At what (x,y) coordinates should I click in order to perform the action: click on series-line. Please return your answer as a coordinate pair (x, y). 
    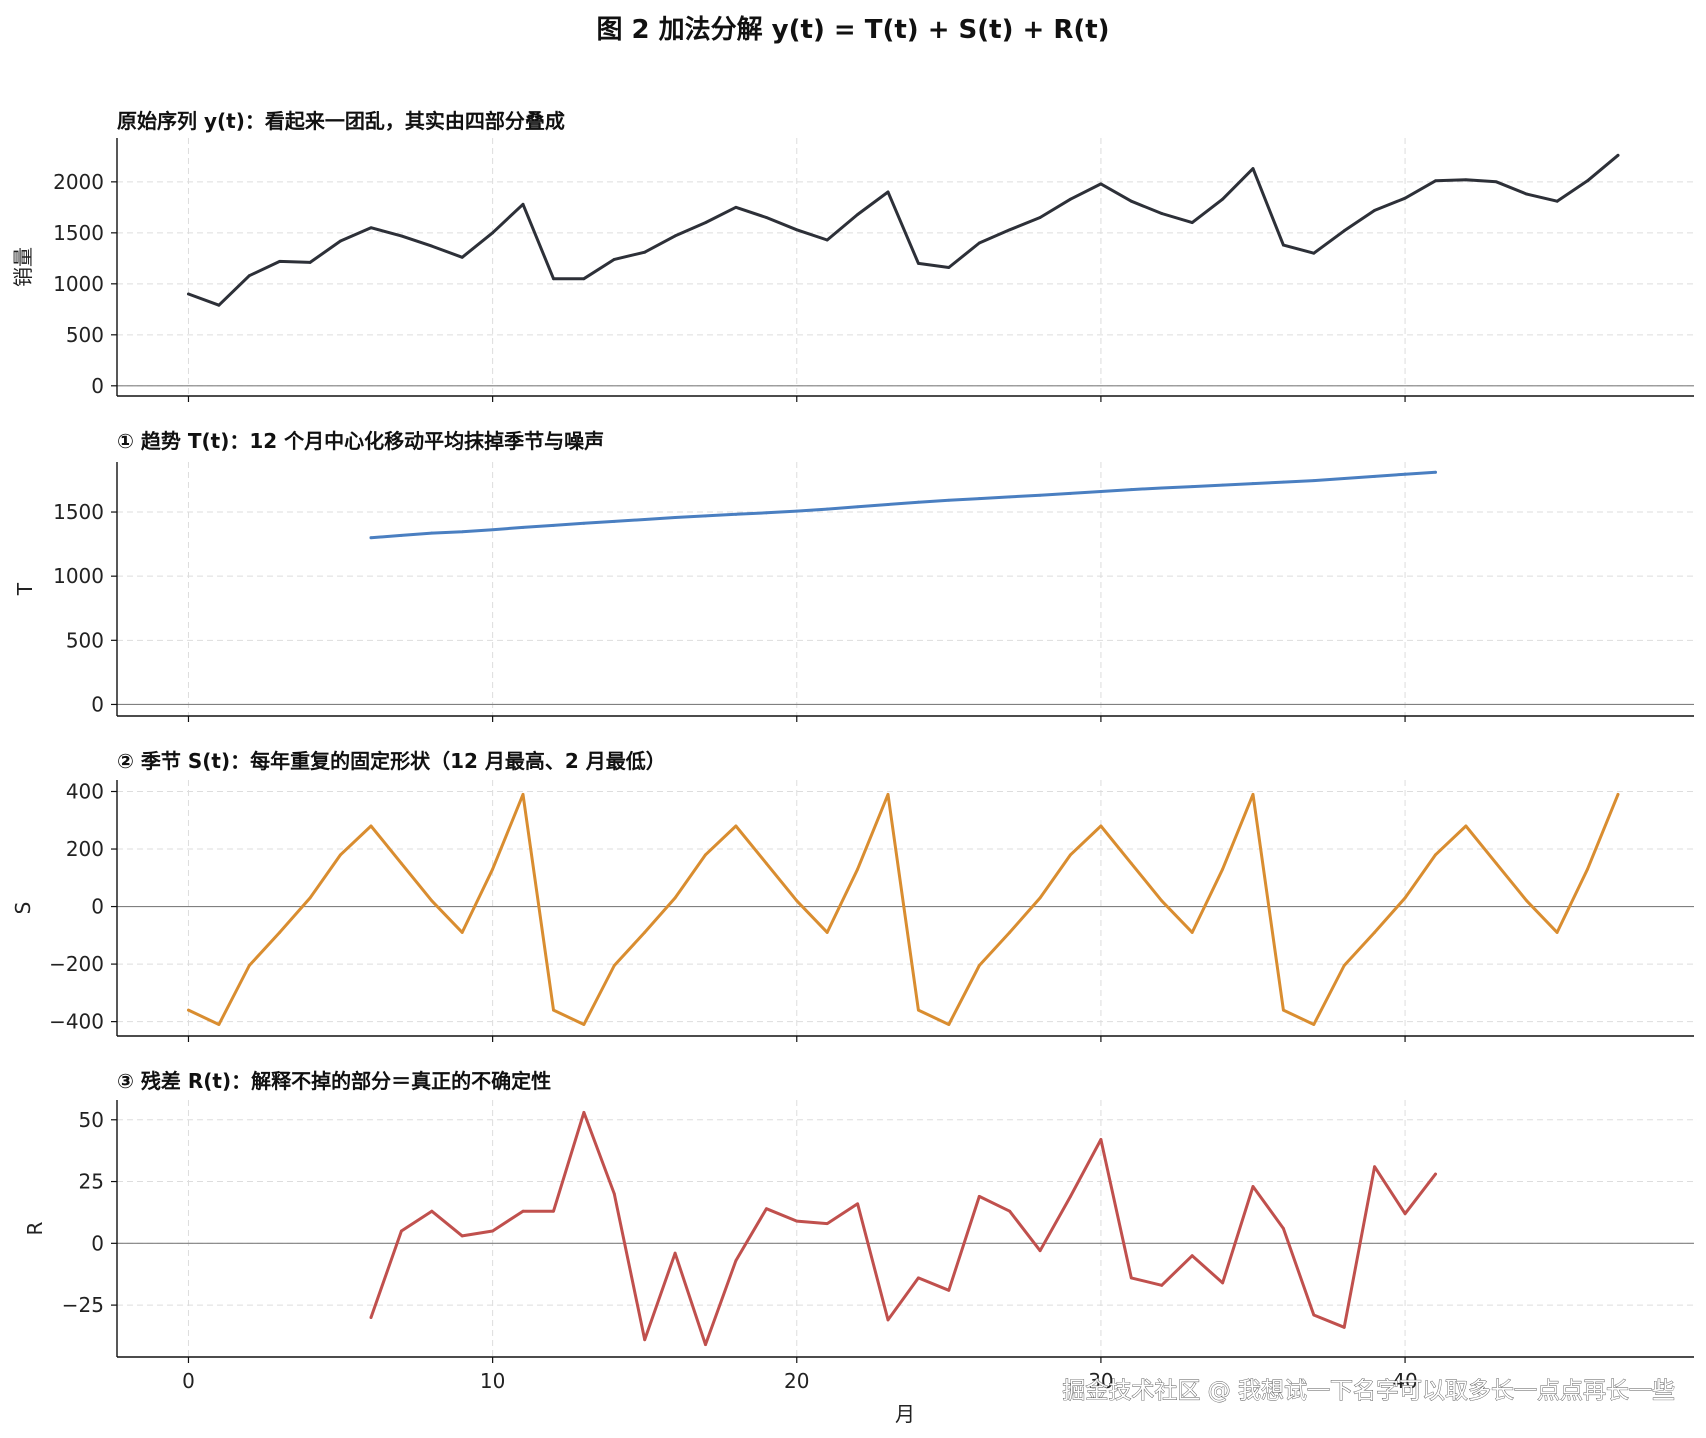
    Looking at the image, I should click on (903, 230).